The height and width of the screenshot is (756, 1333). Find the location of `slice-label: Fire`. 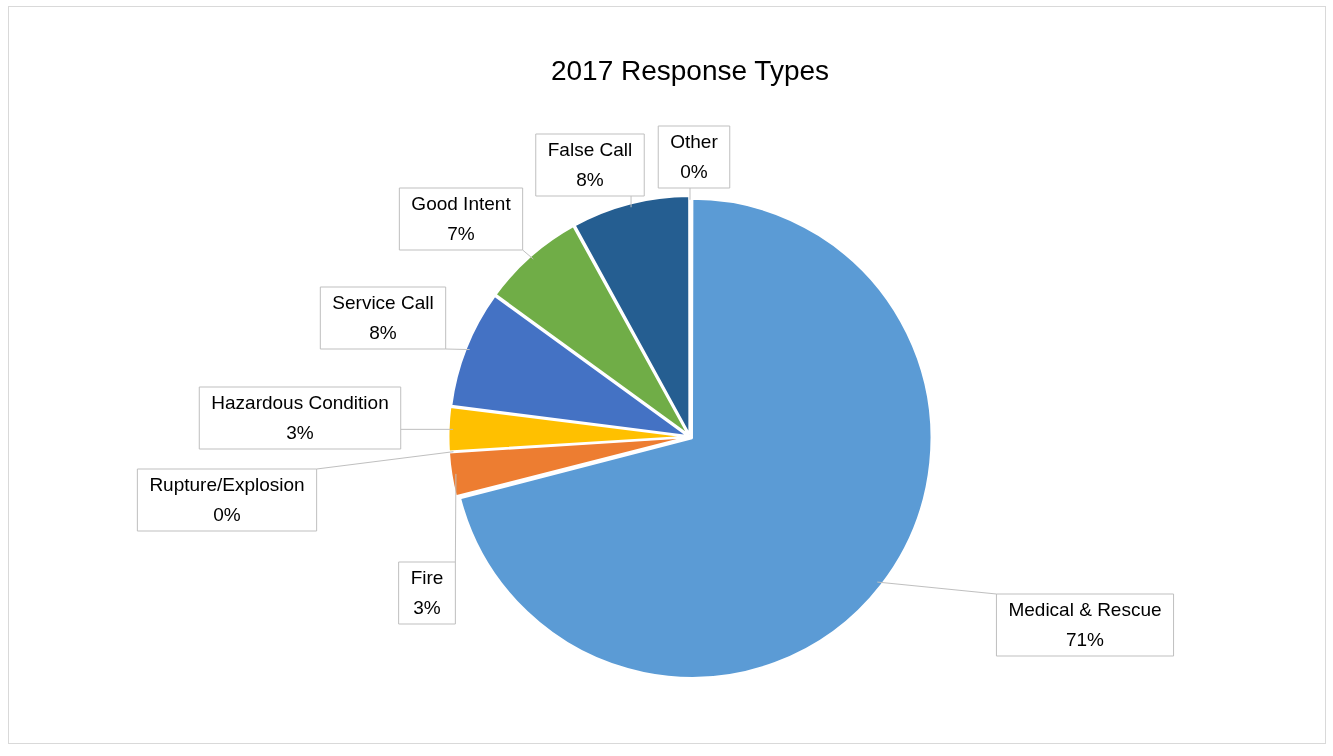

slice-label: Fire is located at coordinates (427, 578).